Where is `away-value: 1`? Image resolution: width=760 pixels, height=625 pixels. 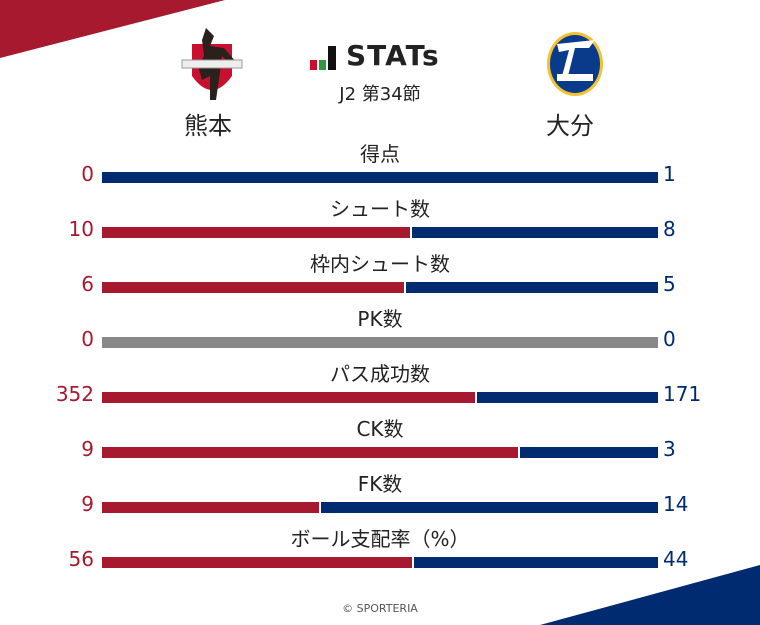 away-value: 1 is located at coordinates (669, 174).